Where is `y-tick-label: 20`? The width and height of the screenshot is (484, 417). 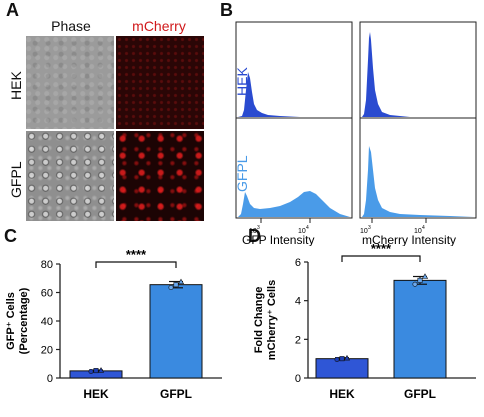
y-tick-label: 20 is located at coordinates (47, 351).